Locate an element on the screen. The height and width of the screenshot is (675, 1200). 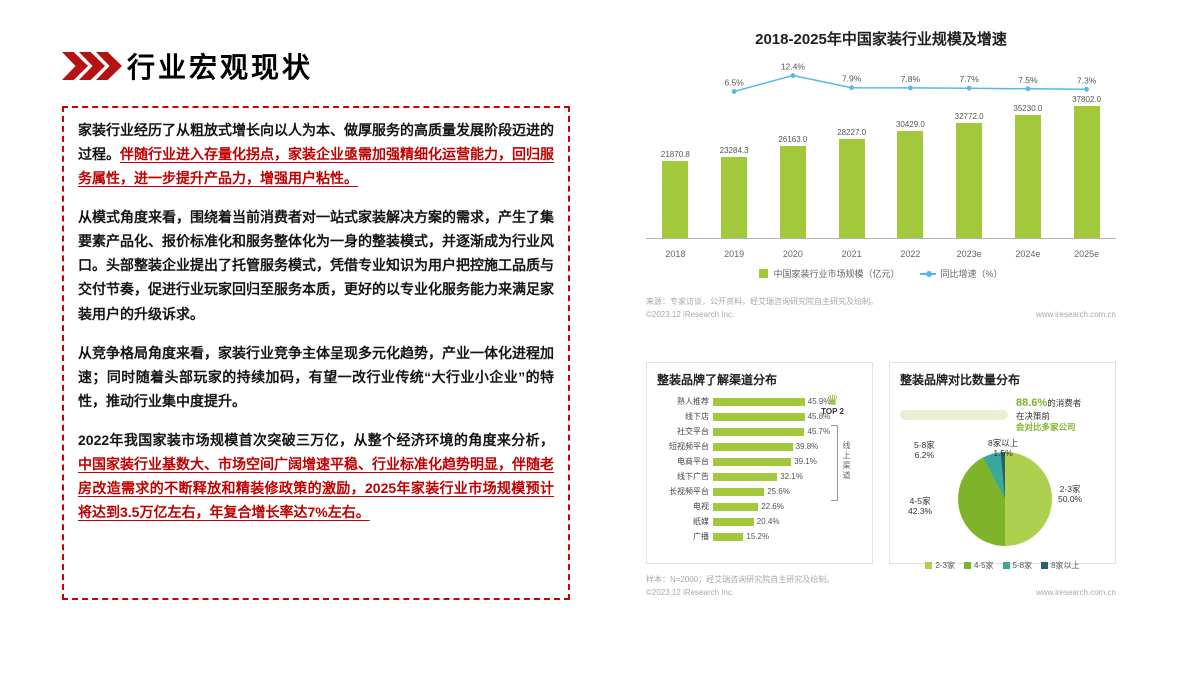
hbar-row: 电商平台 39.1% is located at coordinates (759, 461).